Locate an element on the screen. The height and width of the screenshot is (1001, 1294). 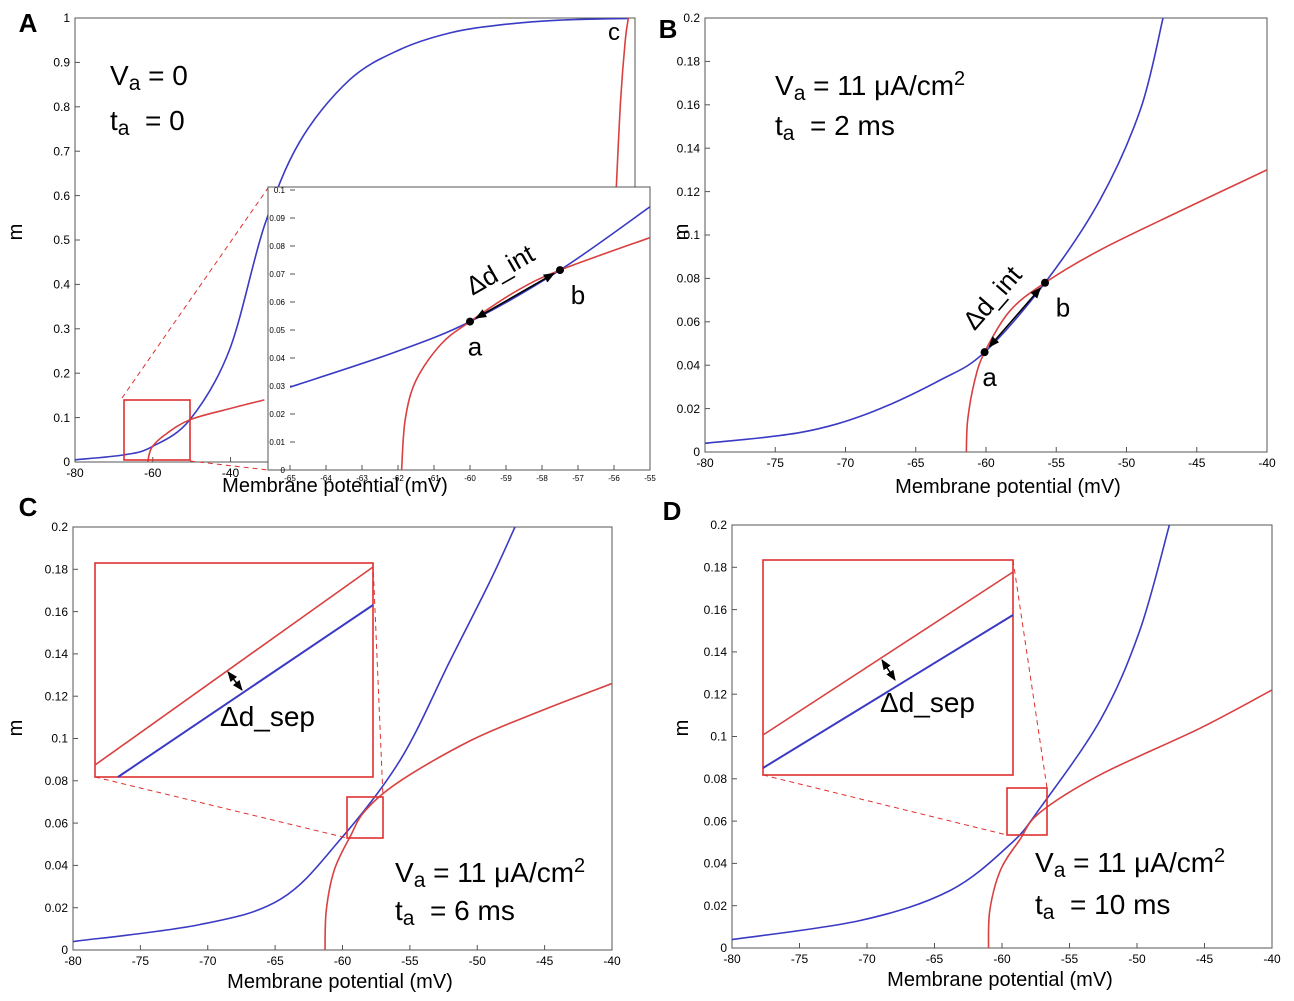
annotation-superscript: 2 is located at coordinates (1219, 856).